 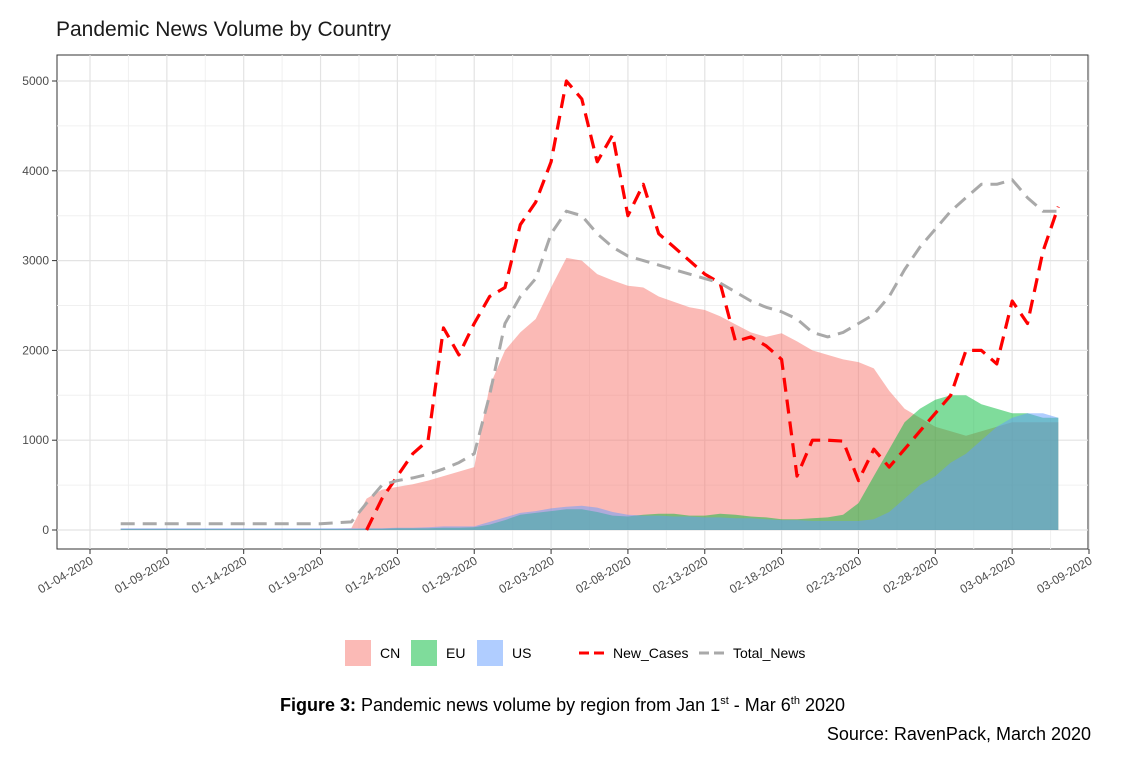 I want to click on legend-label: Total_News, so click(x=769, y=653).